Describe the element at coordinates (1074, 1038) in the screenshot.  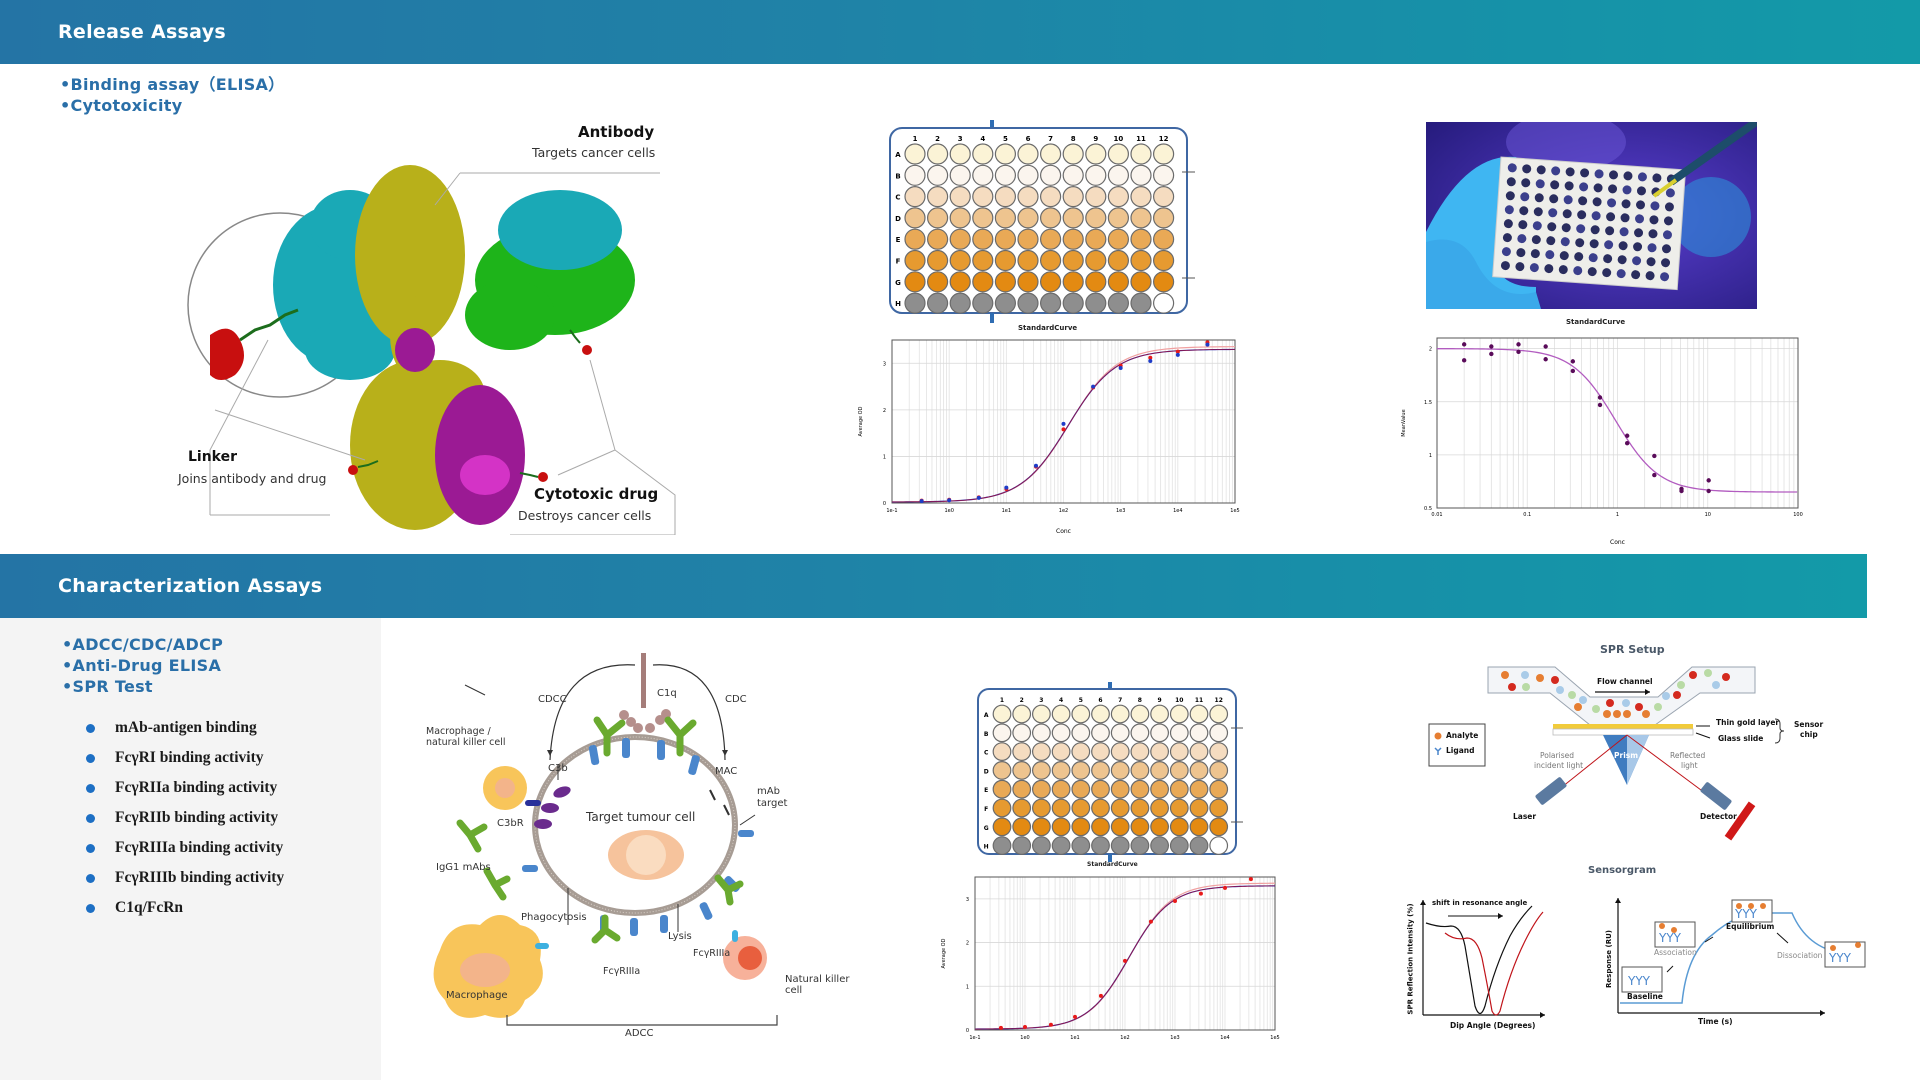
I see `svg-text: 1e1` at that location.